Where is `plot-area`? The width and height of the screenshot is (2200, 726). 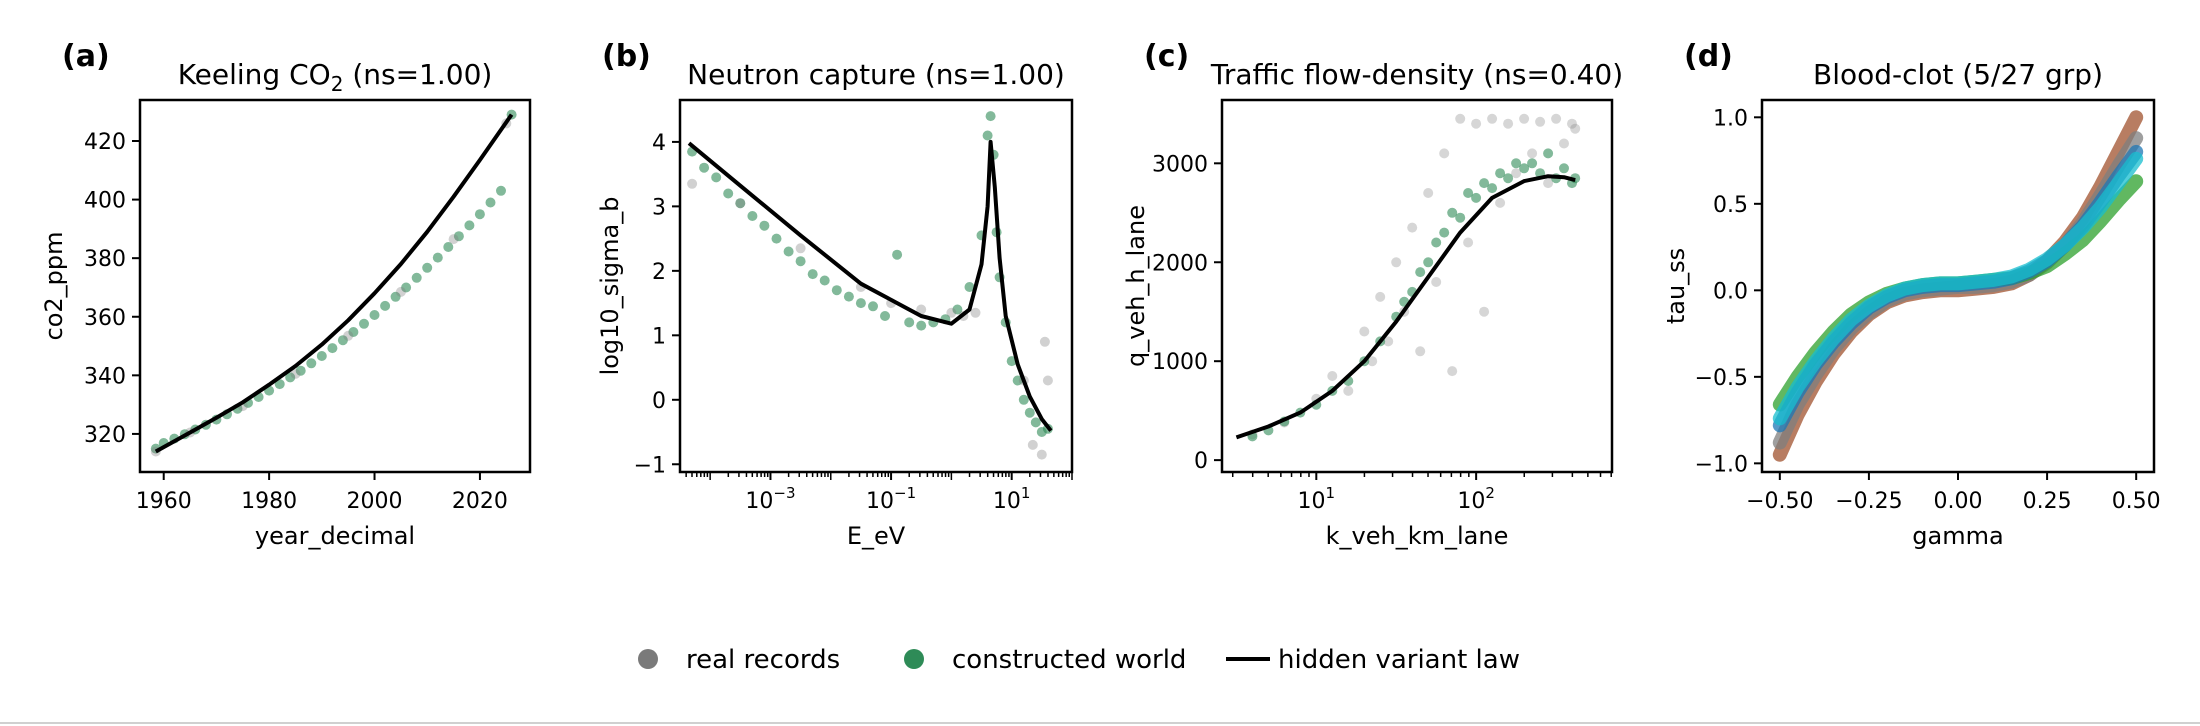 plot-area is located at coordinates (1958, 286).